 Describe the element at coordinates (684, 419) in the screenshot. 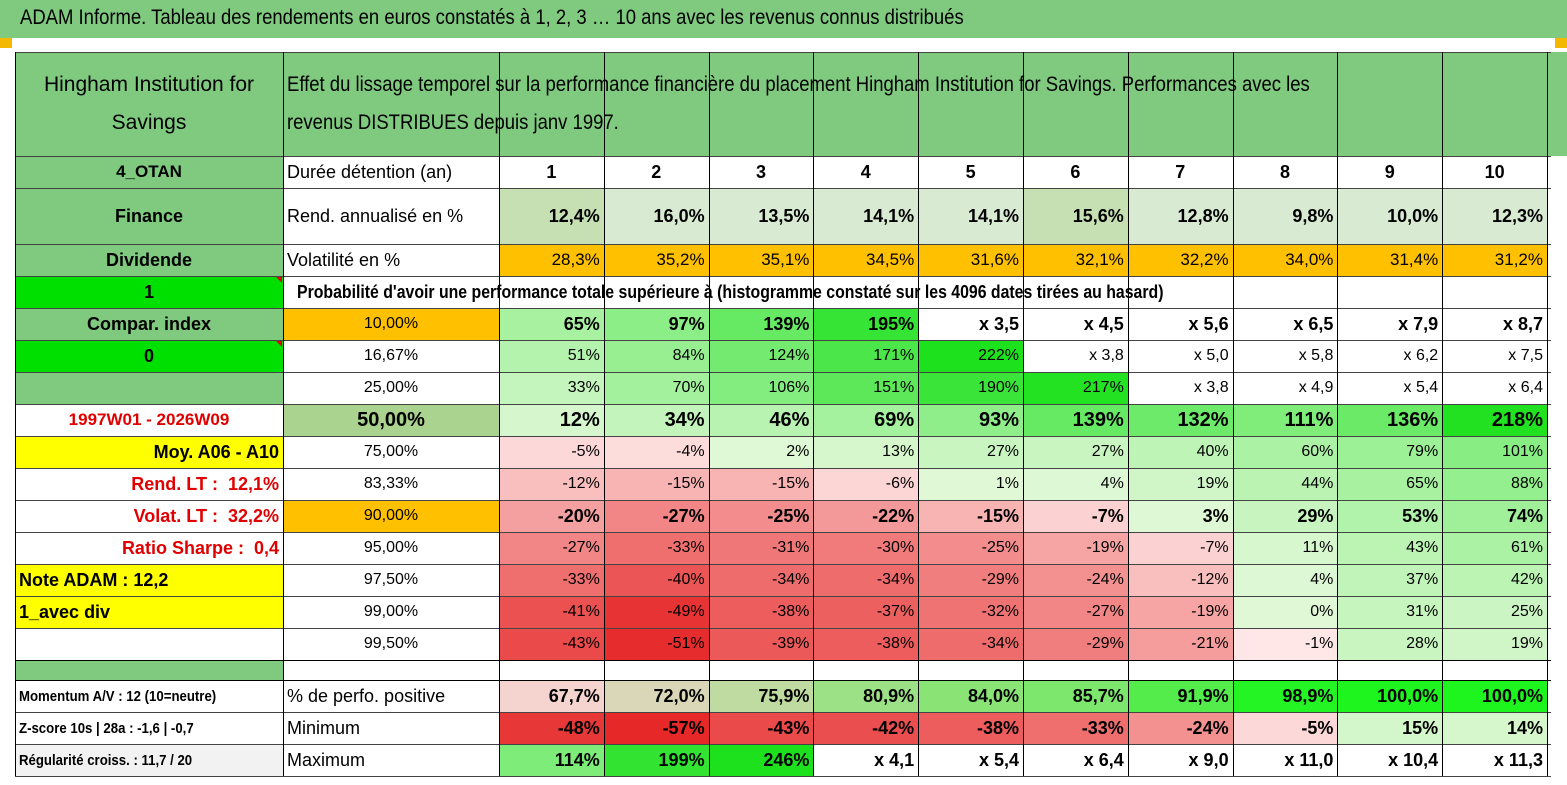

I see `probability-value-text: 34%` at that location.